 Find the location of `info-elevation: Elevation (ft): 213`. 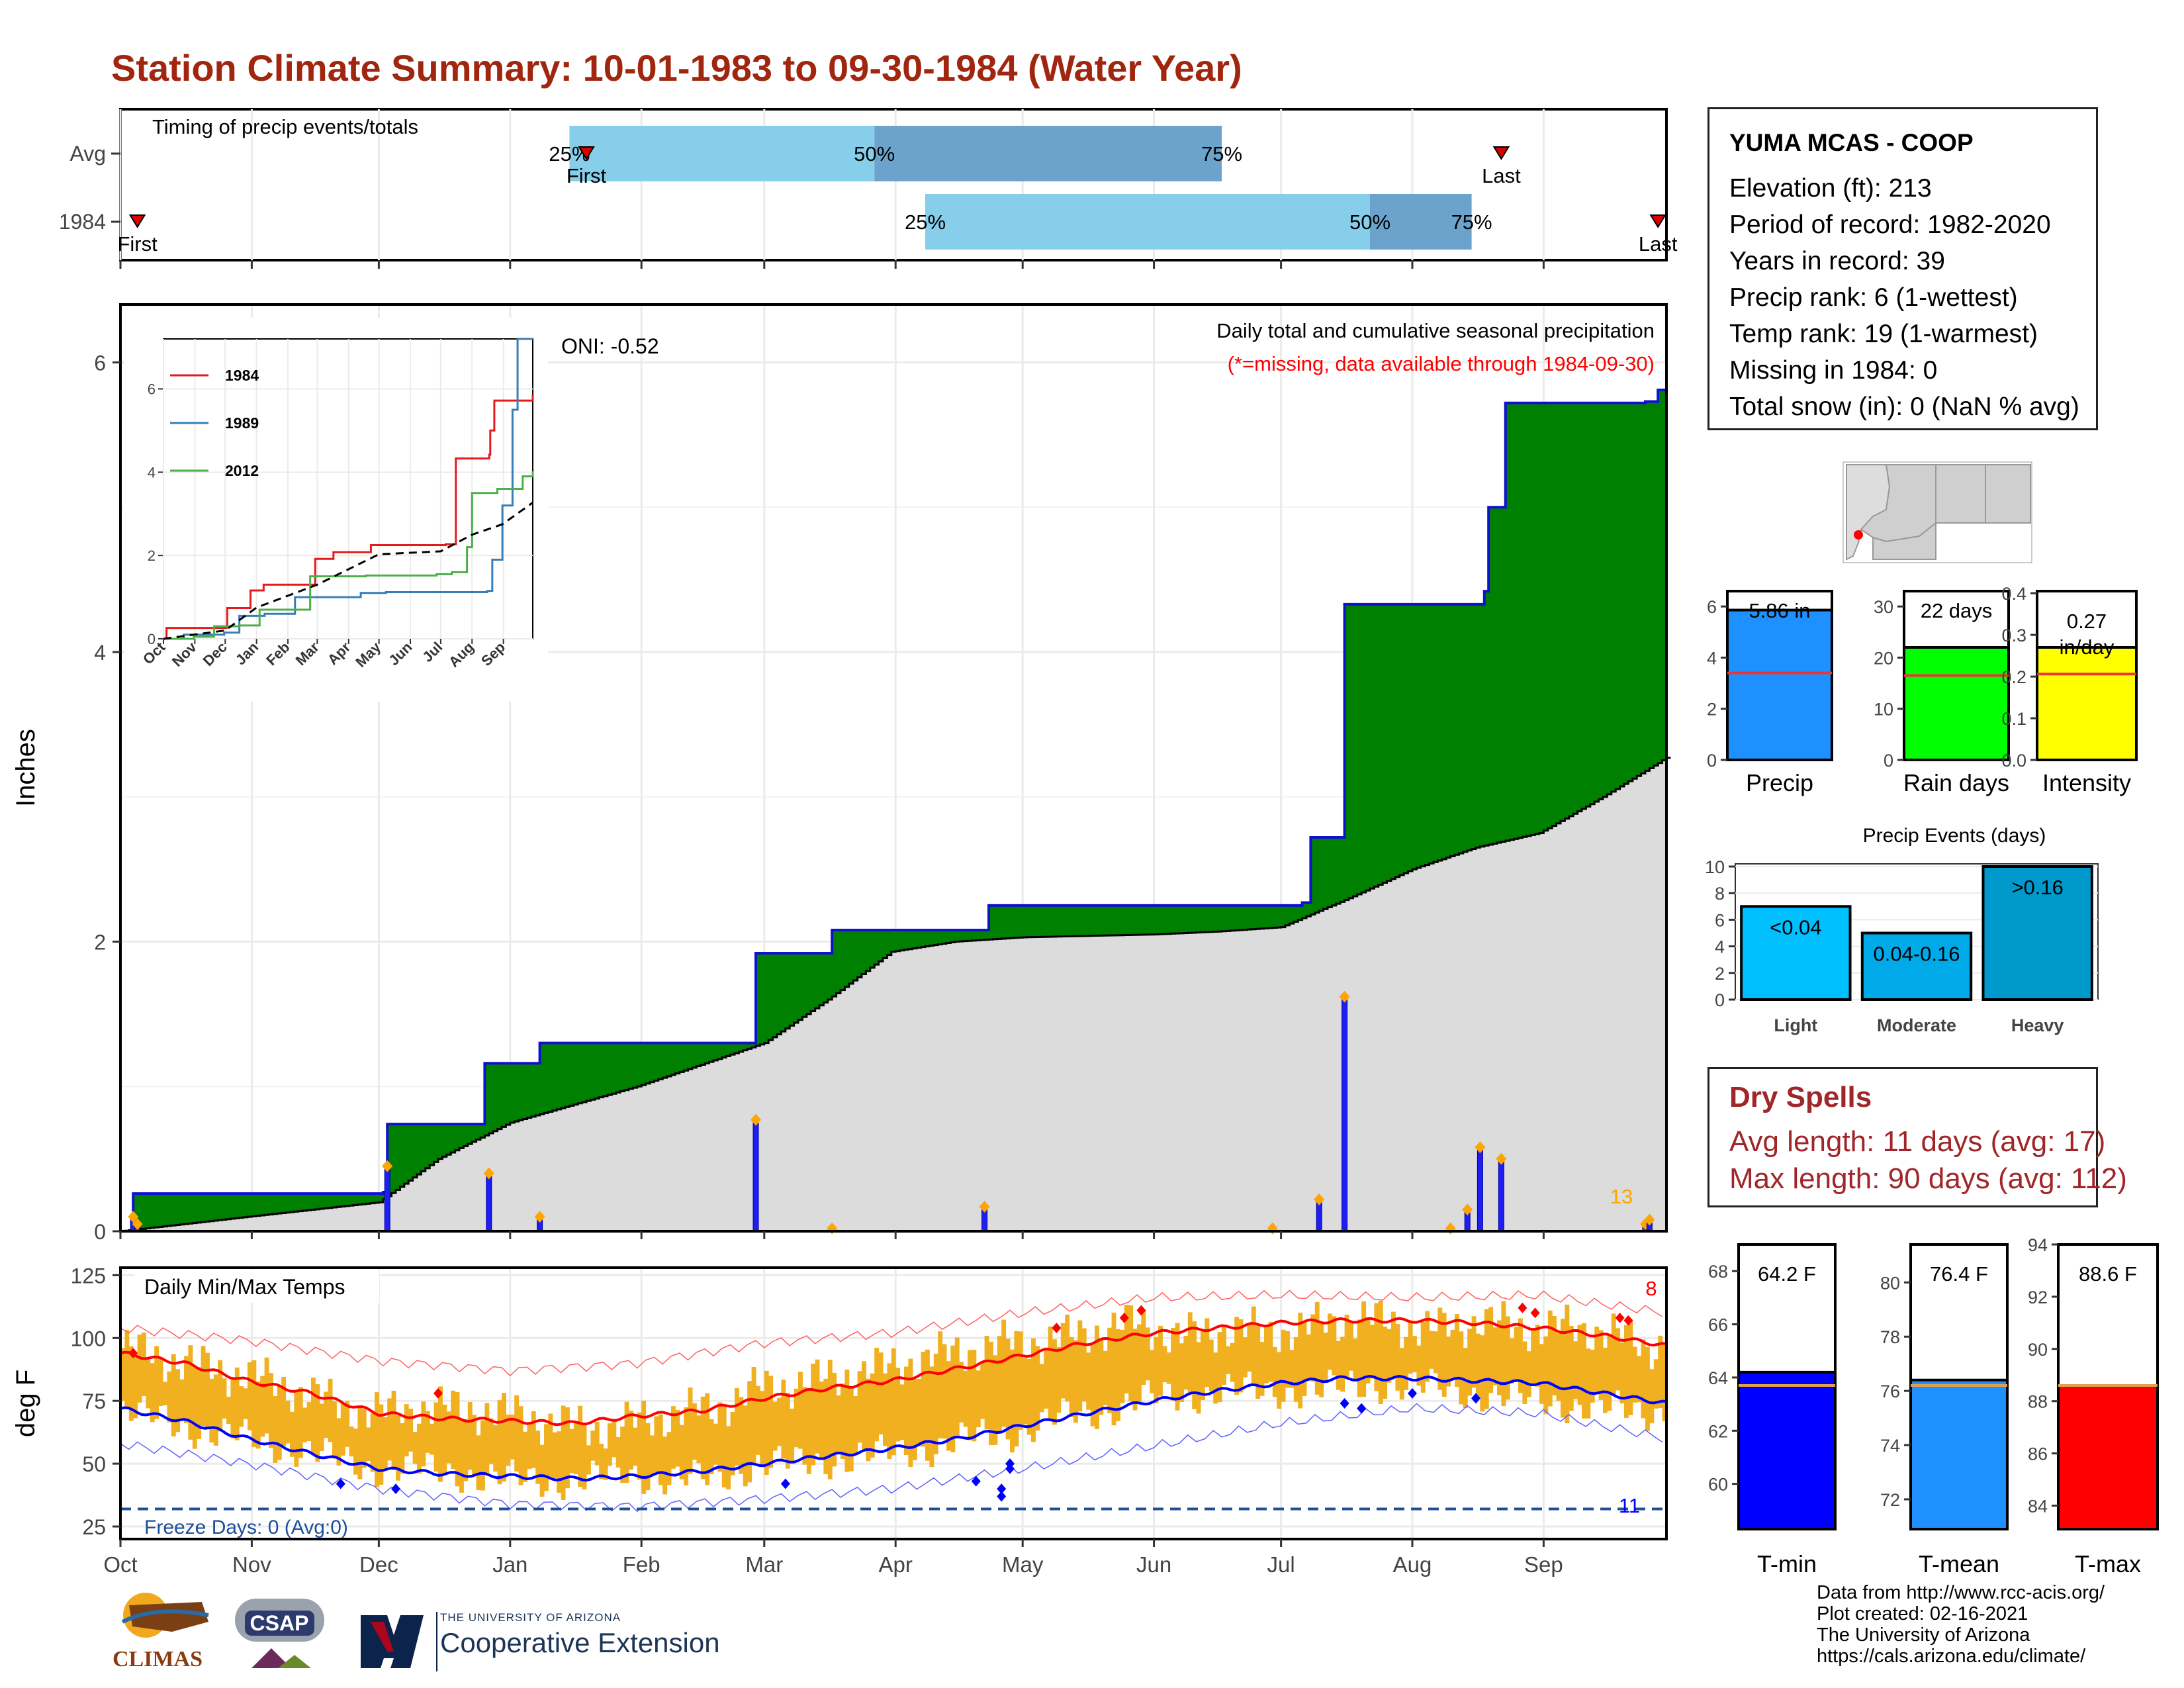

info-elevation: Elevation (ft): 213 is located at coordinates (1831, 188).